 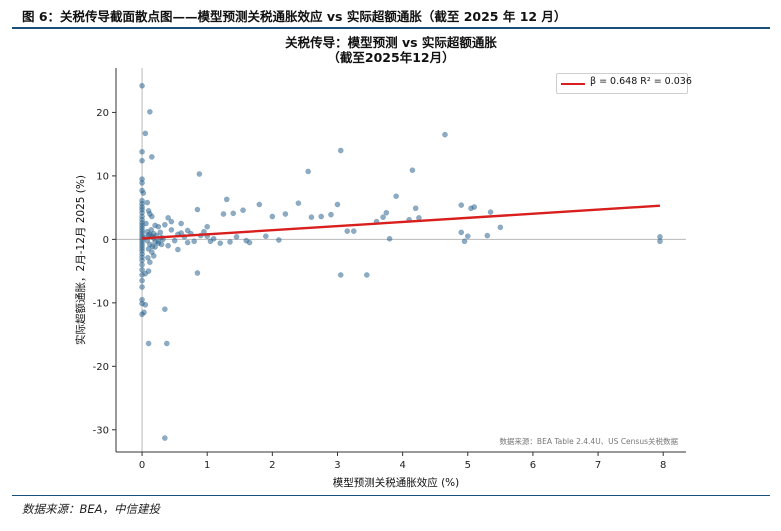 What do you see at coordinates (641, 81) in the screenshot?
I see `legend-fit-label: β = 0.648 R² = 0.036` at bounding box center [641, 81].